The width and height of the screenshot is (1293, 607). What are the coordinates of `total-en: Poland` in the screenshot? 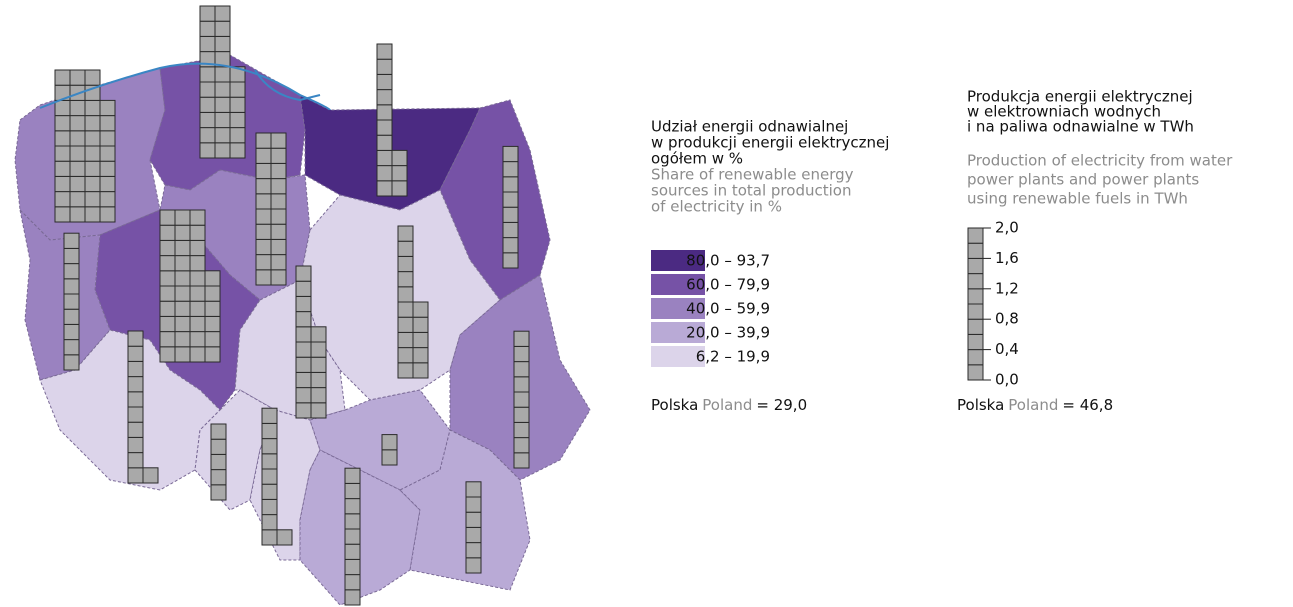 It's located at (1033, 405).